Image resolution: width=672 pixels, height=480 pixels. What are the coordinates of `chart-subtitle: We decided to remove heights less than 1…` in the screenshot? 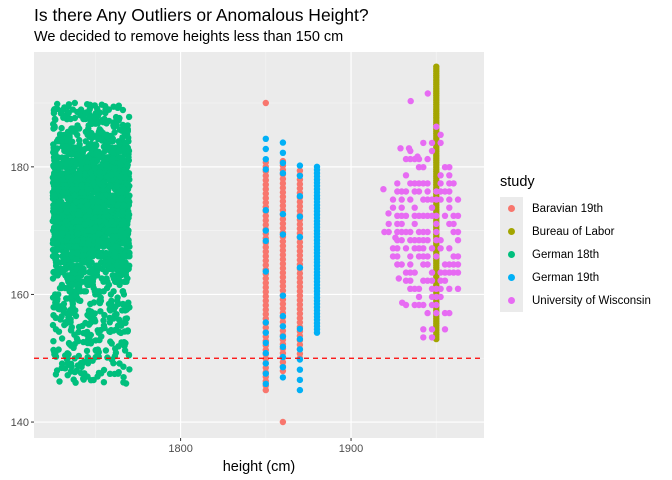 It's located at (189, 37).